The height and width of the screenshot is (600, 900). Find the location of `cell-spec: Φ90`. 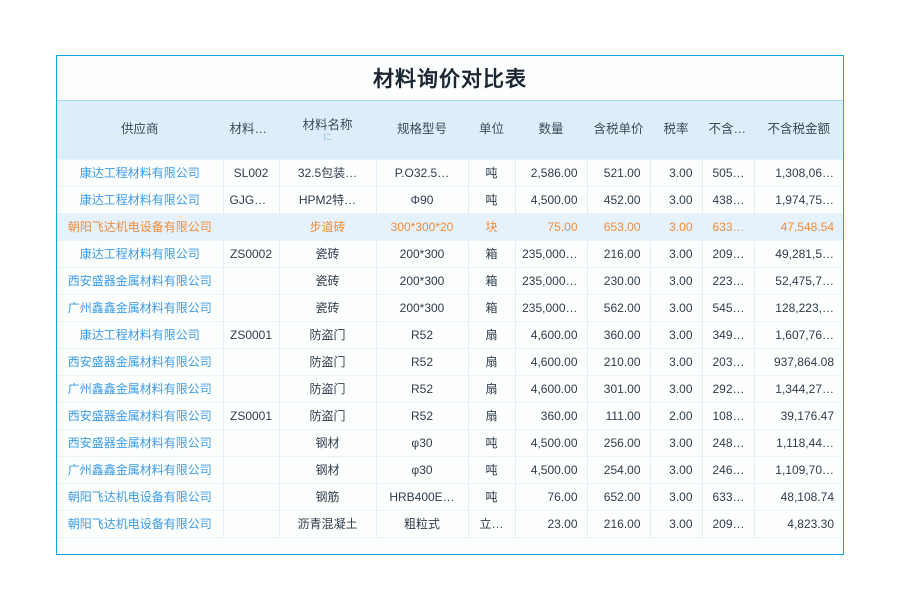

cell-spec: Φ90 is located at coordinates (422, 200).